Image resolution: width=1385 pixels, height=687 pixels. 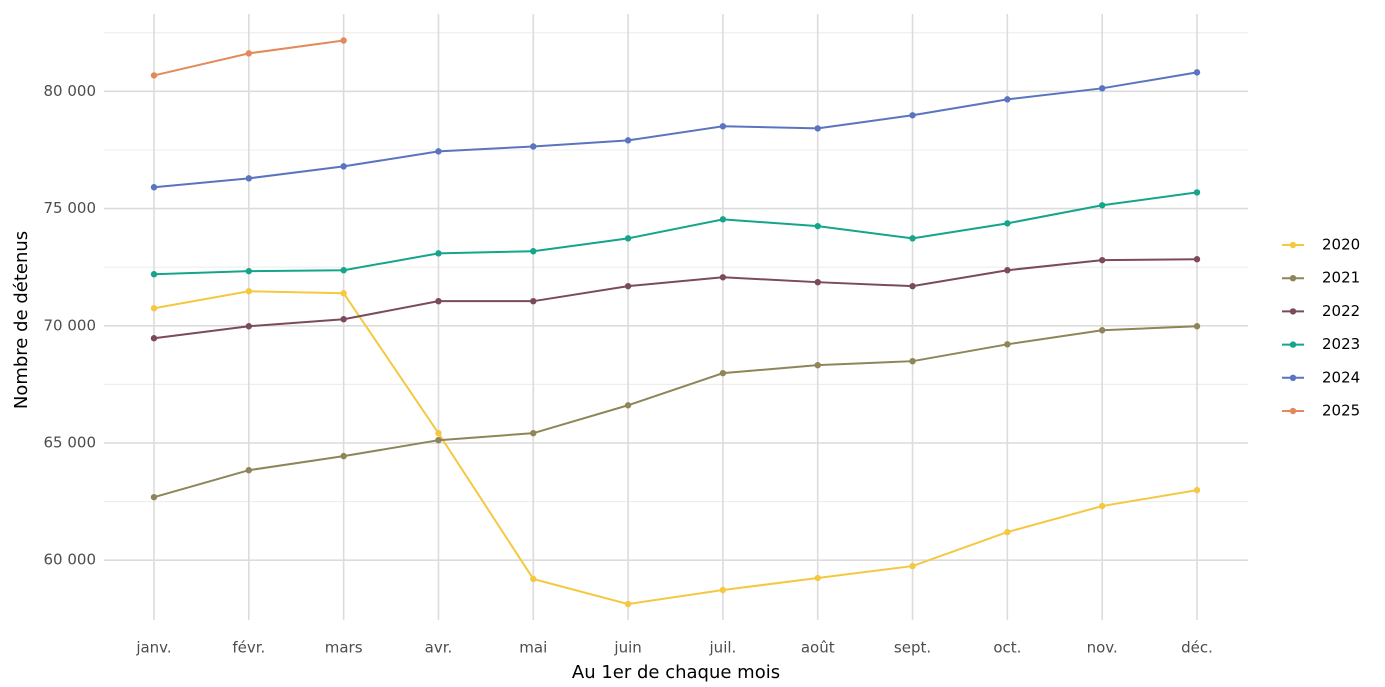 I want to click on x-tick-label: oct., so click(x=1007, y=648).